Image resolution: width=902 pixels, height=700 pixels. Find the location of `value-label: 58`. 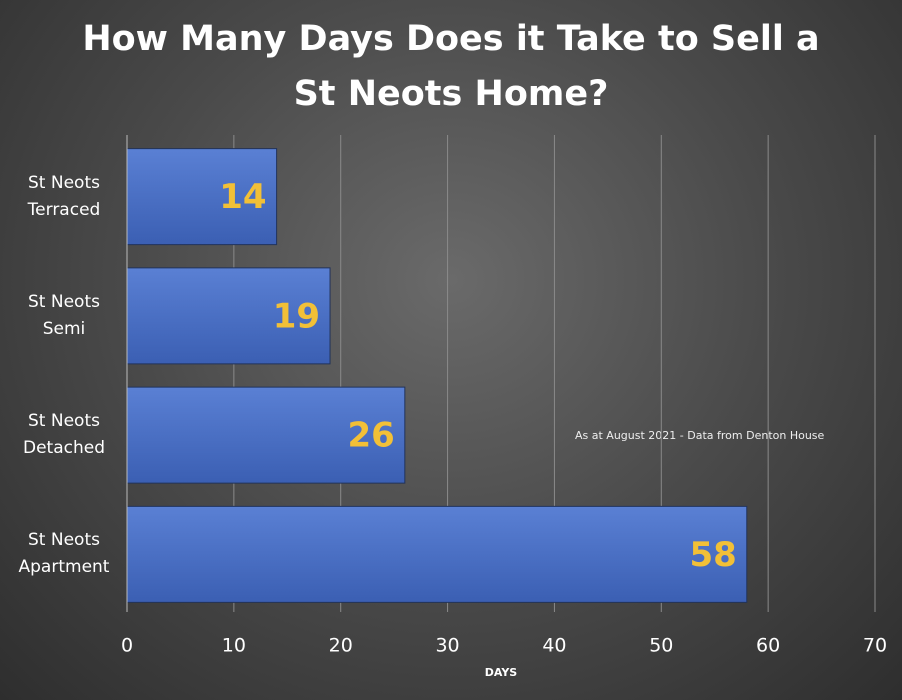

value-label: 58 is located at coordinates (712, 555).